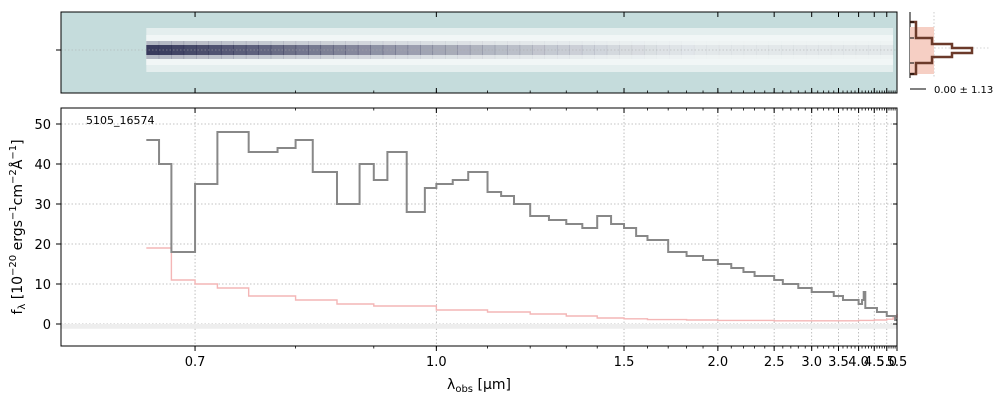 This screenshot has width=1000, height=400. I want to click on y-tick-label: 0, so click(47, 325).